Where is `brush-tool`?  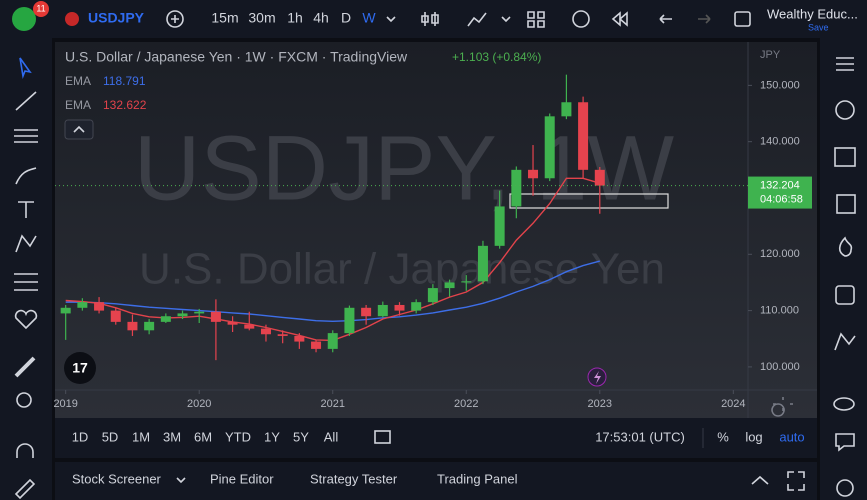
brush-tool is located at coordinates (26, 176).